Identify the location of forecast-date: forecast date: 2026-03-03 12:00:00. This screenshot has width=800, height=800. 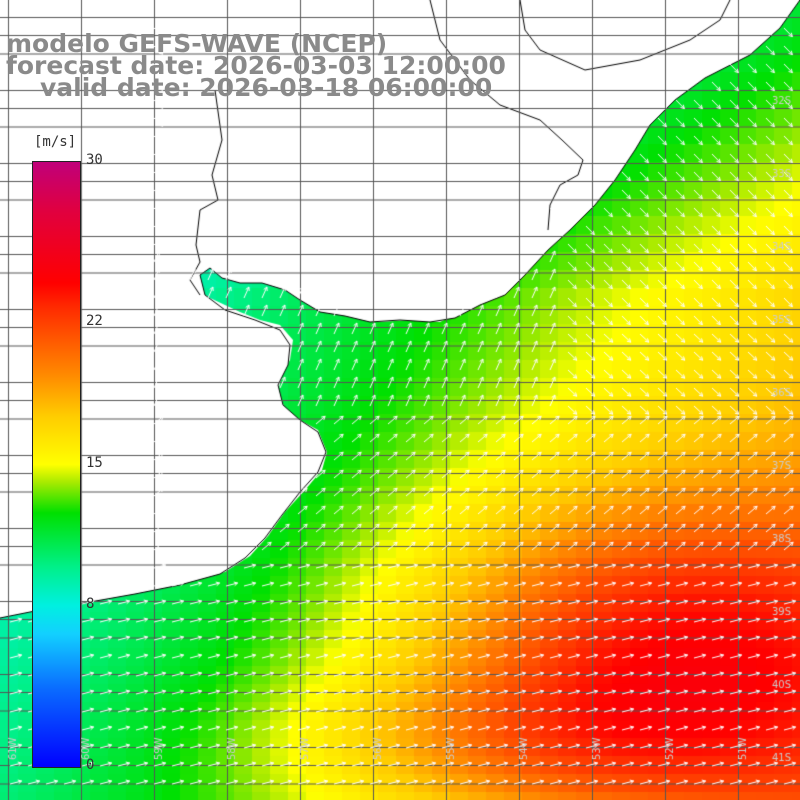
(256, 65).